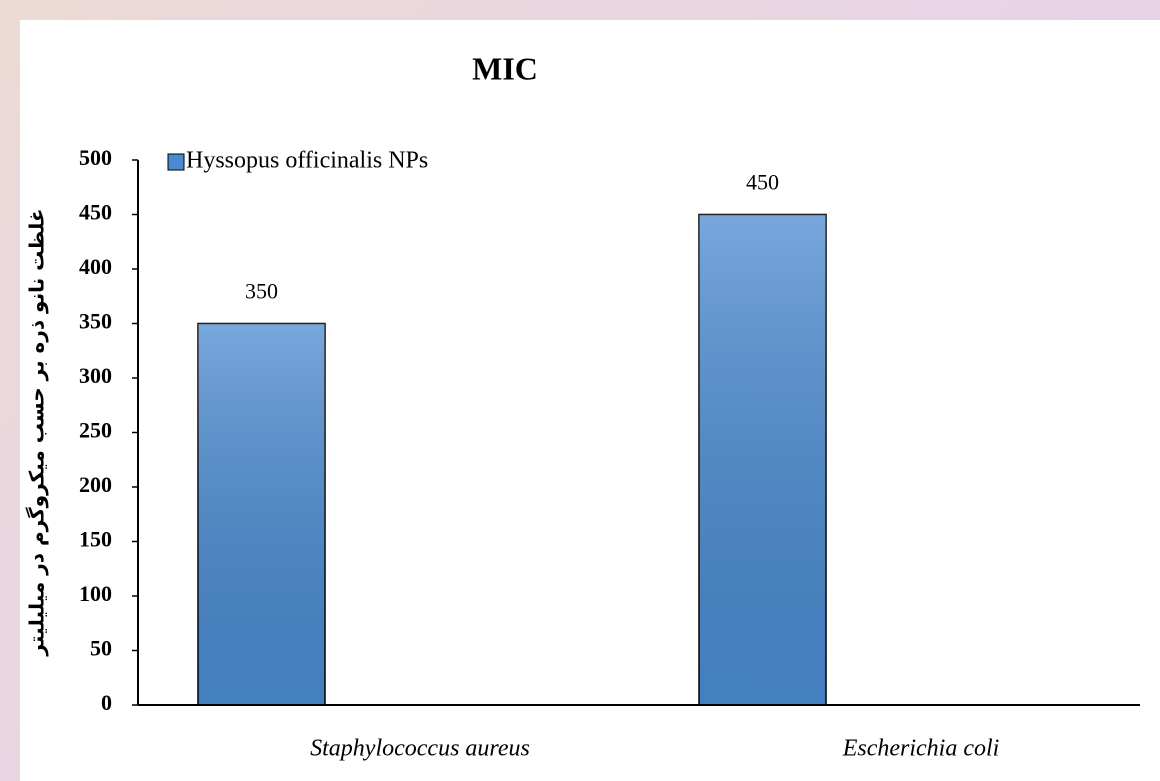 The width and height of the screenshot is (1160, 781). I want to click on legend-label: Hyssopus officinalis NPs, so click(307, 161).